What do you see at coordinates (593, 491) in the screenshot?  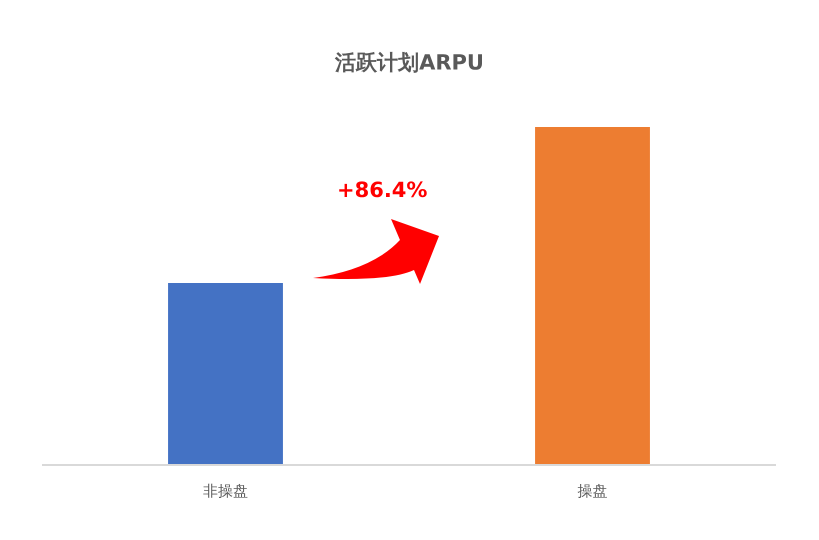 I see `x-tick-label: 操盘` at bounding box center [593, 491].